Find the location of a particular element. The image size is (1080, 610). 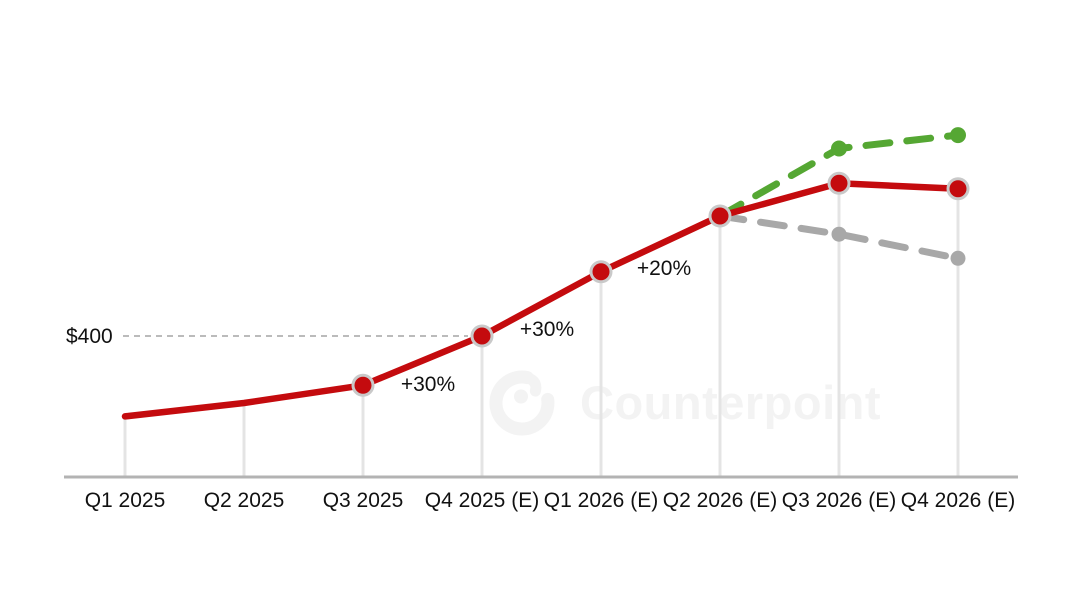

x-axis-tick-label: Q4 2026 (E) is located at coordinates (958, 500).